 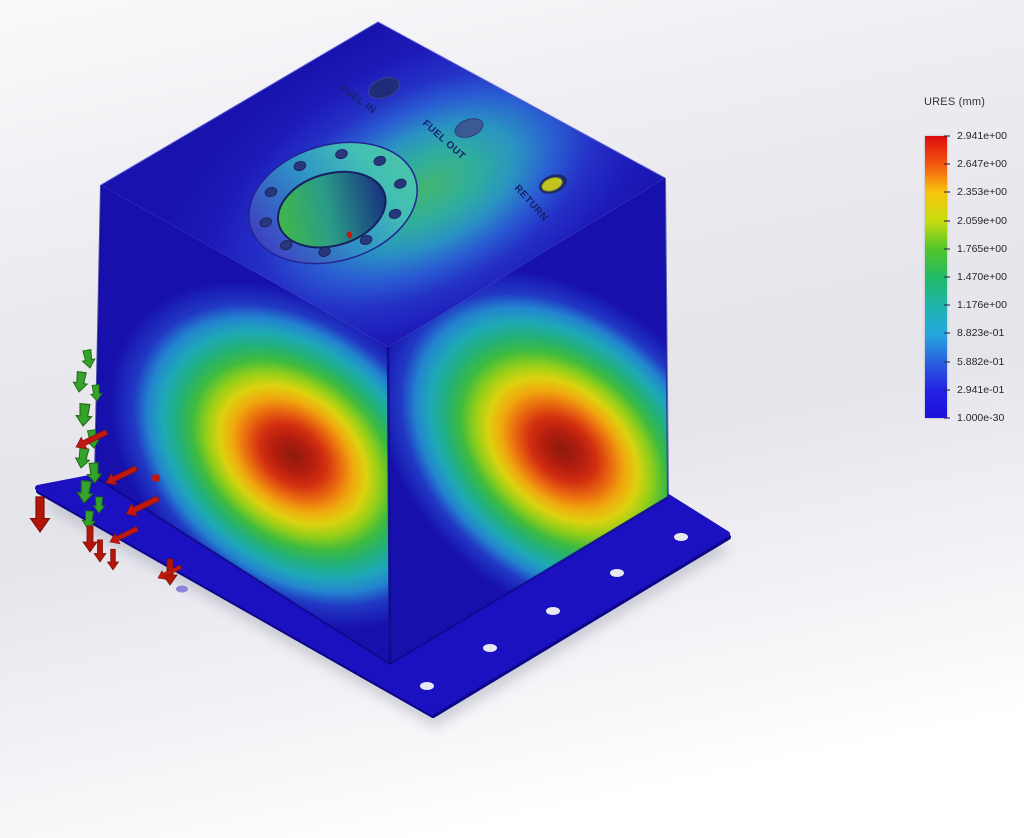 I want to click on legend-title: URES (mm), so click(x=955, y=102).